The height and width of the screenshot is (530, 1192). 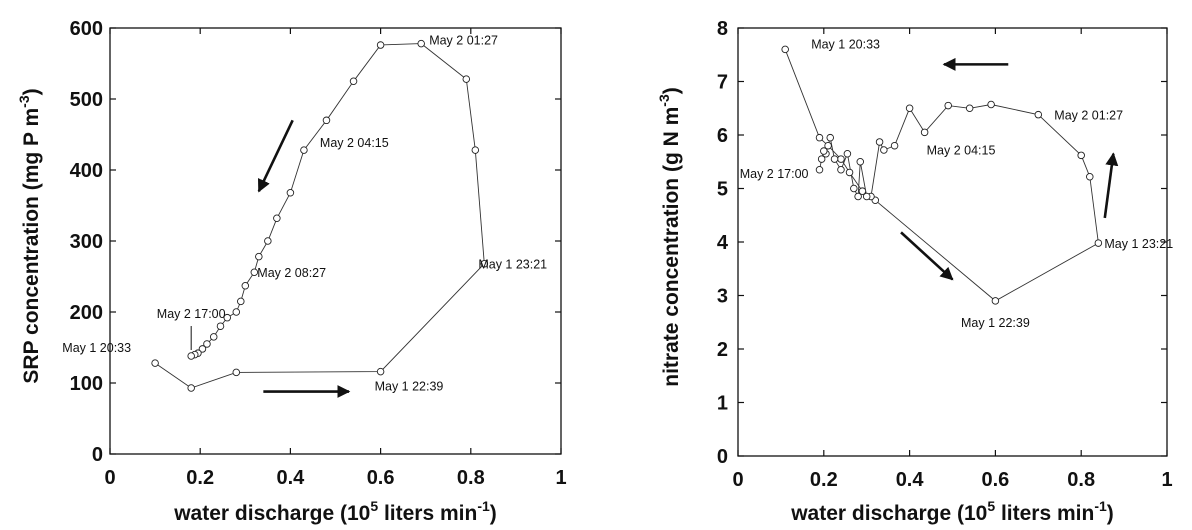 I want to click on y-tick-label: 100, so click(x=86, y=384).